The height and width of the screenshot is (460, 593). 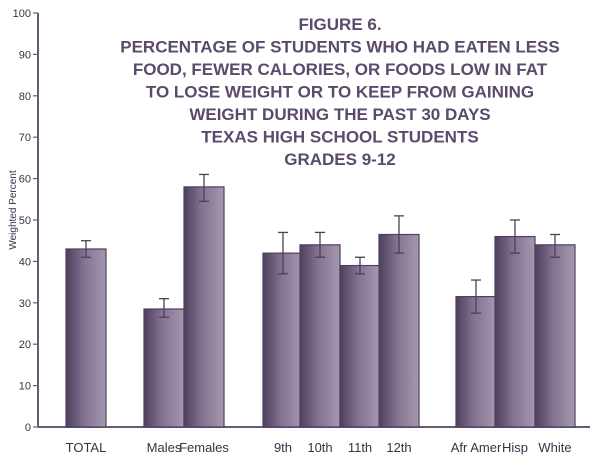 I want to click on bar-total, so click(x=86, y=338).